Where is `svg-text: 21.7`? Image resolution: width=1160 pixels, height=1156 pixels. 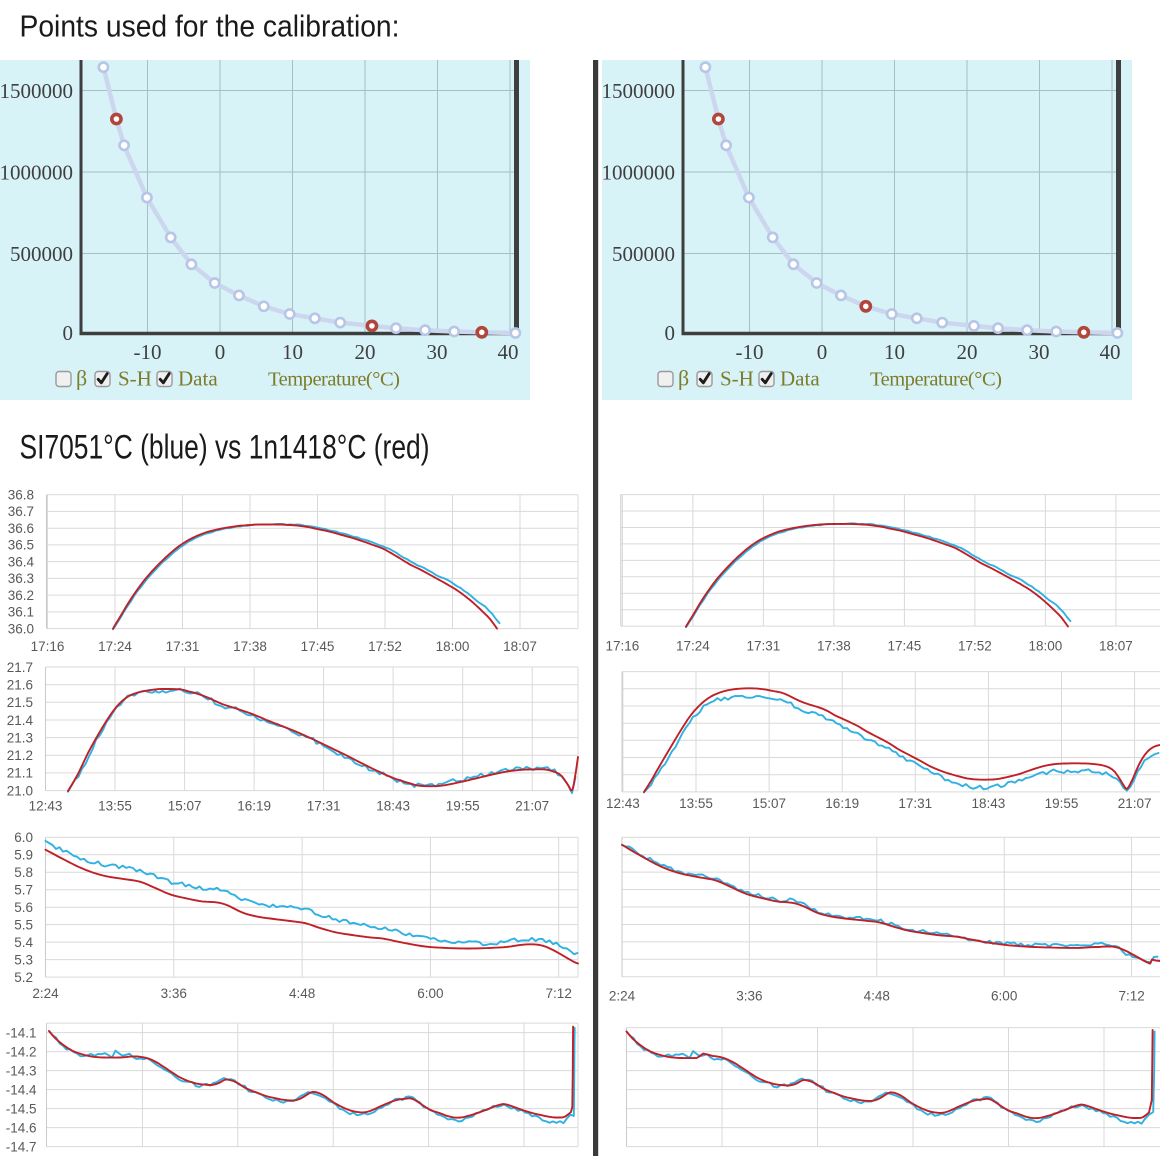
svg-text: 21.7 is located at coordinates (20, 667).